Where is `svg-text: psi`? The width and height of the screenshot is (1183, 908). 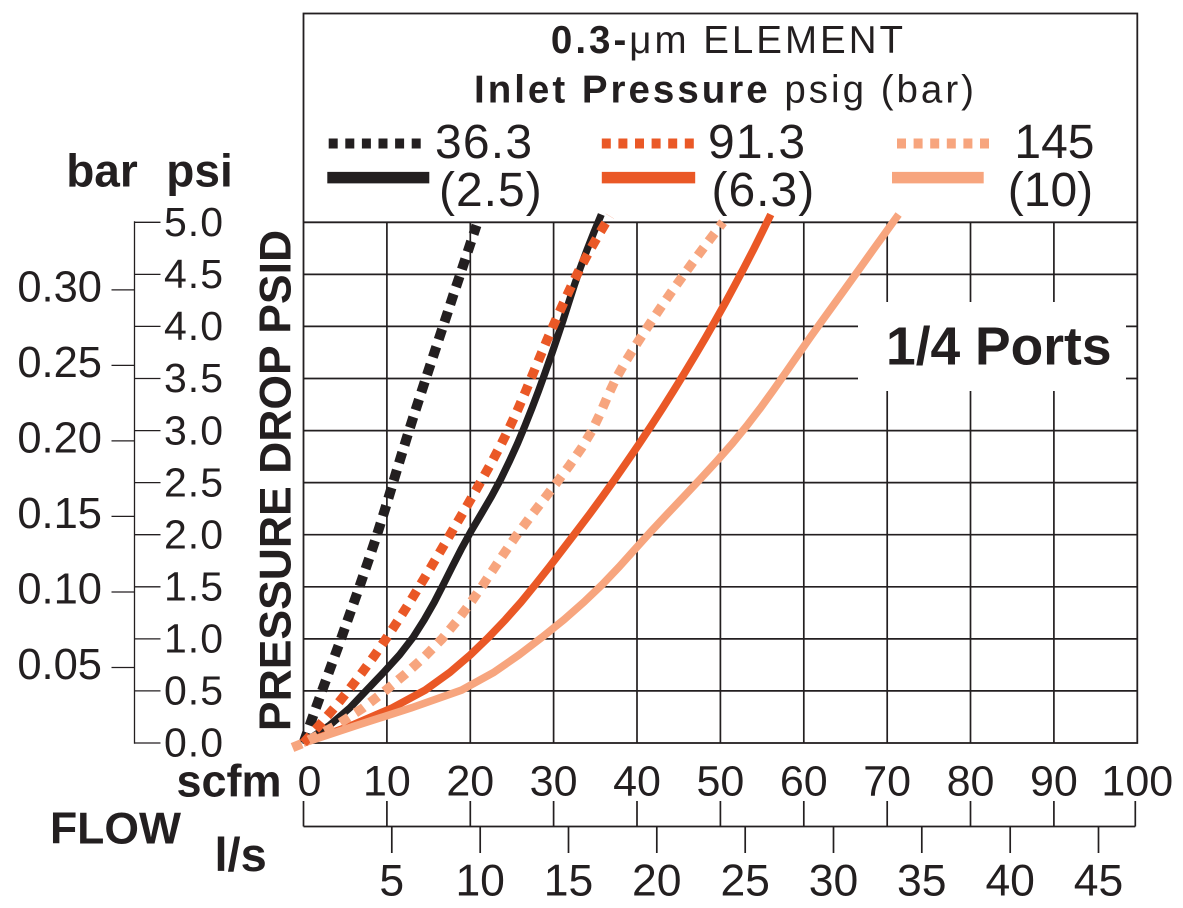
svg-text: psi is located at coordinates (199, 171).